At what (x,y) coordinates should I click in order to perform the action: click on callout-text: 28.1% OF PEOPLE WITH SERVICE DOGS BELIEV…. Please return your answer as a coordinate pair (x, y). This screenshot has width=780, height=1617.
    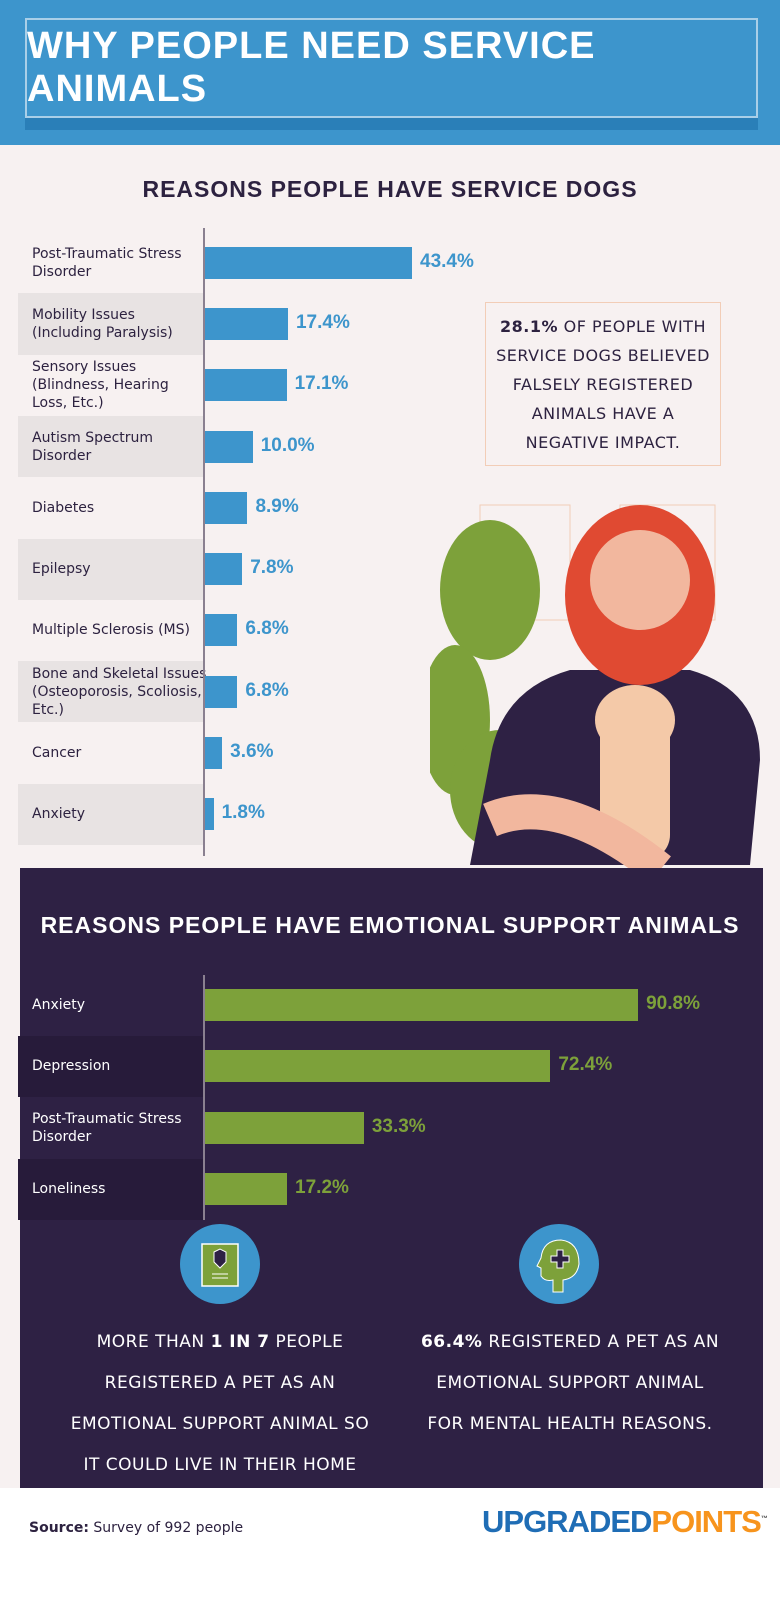
    Looking at the image, I should click on (603, 384).